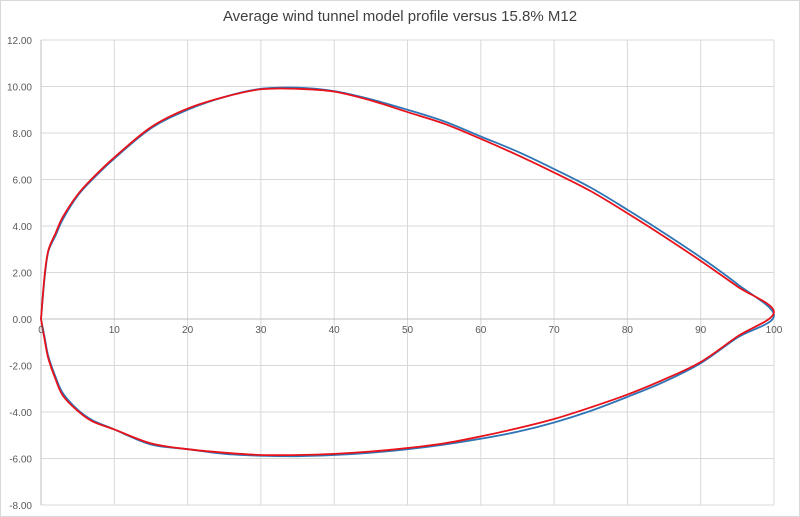  What do you see at coordinates (19, 41) in the screenshot?
I see `y-tick-label: 12.00` at bounding box center [19, 41].